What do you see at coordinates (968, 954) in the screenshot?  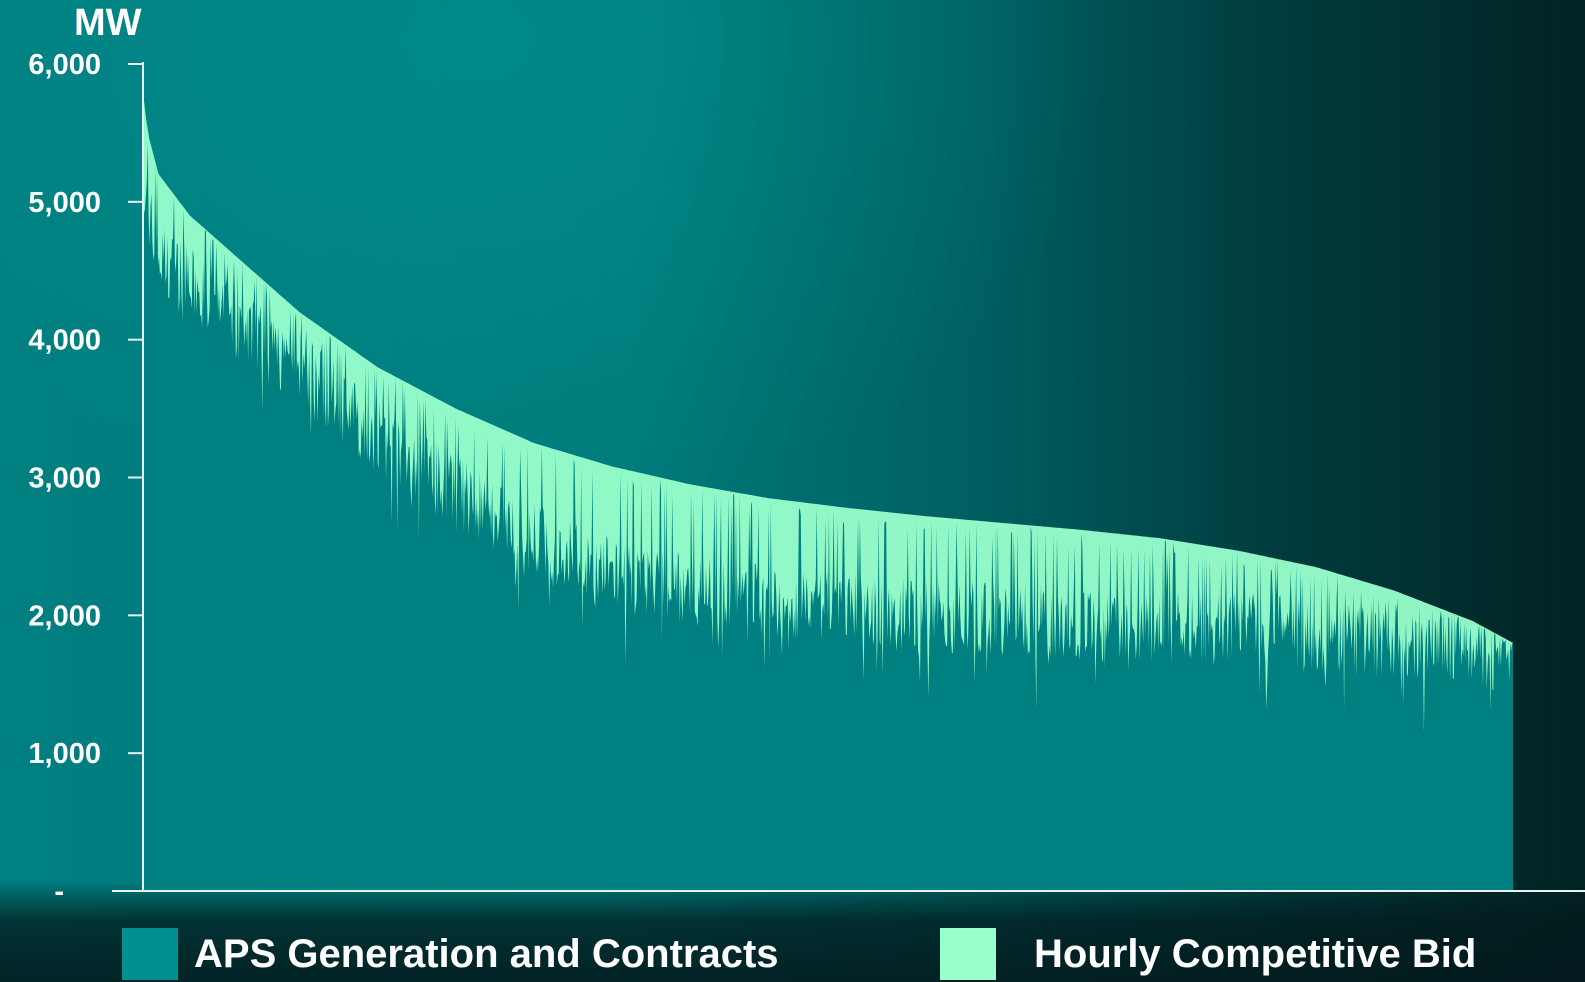 I see `legend-swatch-hourly-bid` at bounding box center [968, 954].